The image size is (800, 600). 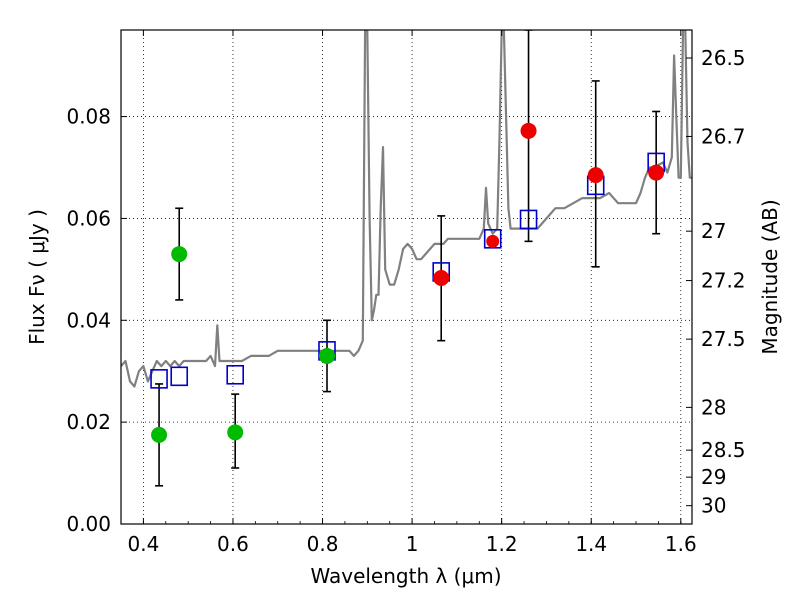 I want to click on x-tick-label: 0.6, so click(x=233, y=544).